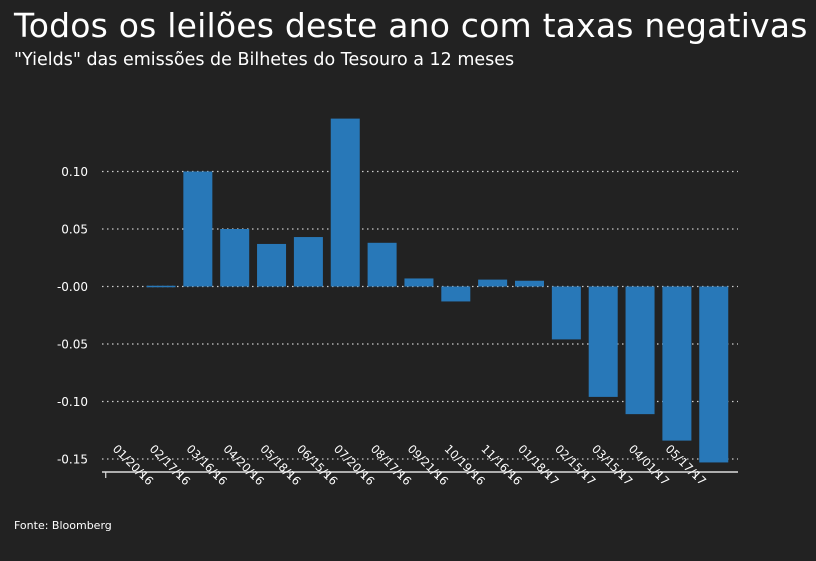 Image resolution: width=816 pixels, height=561 pixels. What do you see at coordinates (400, 475) in the screenshot?
I see `x-axis-tick-marks` at bounding box center [400, 475].